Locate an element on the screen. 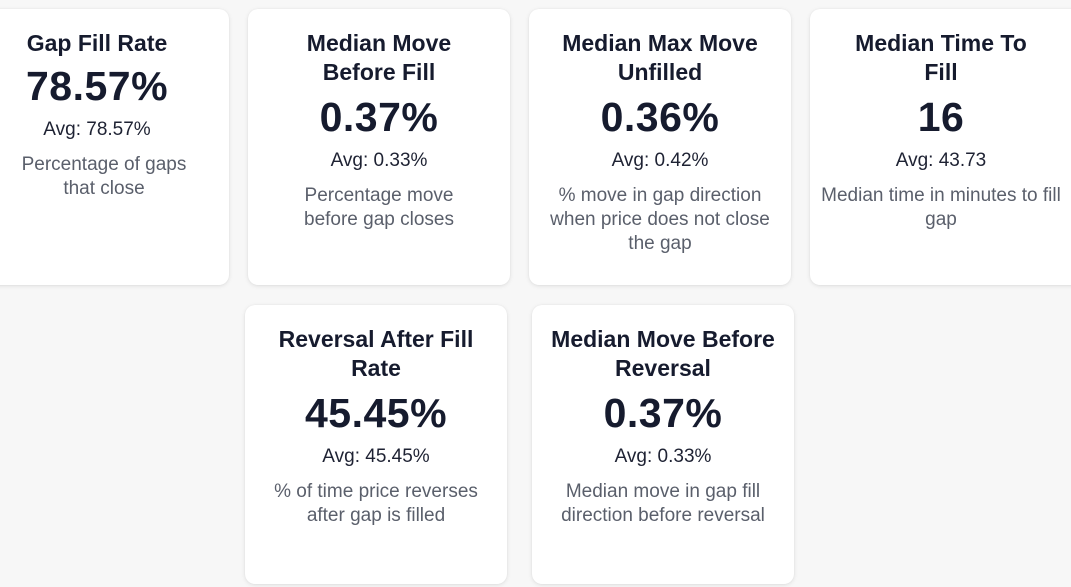 Image resolution: width=1071 pixels, height=587 pixels. stat-card-title: Median Move Before Reversal is located at coordinates (663, 353).